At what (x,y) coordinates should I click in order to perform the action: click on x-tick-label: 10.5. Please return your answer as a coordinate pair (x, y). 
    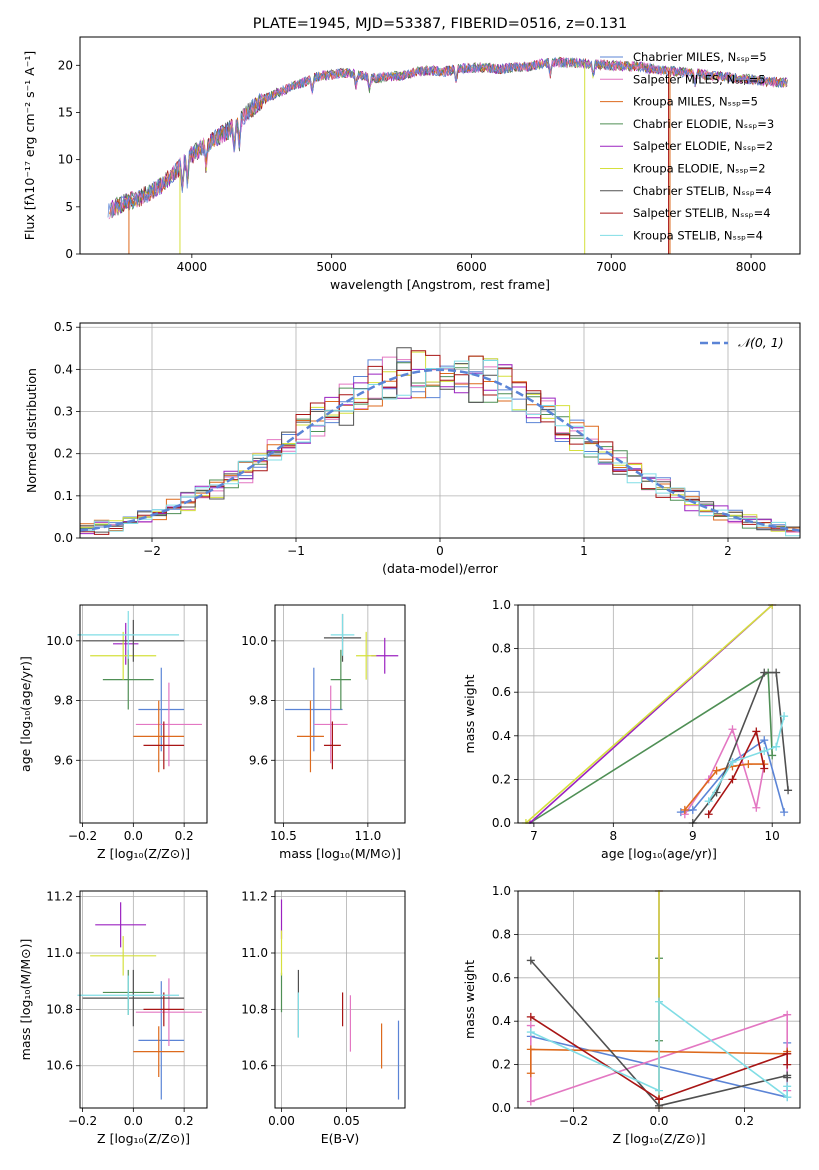
    Looking at the image, I should click on (283, 836).